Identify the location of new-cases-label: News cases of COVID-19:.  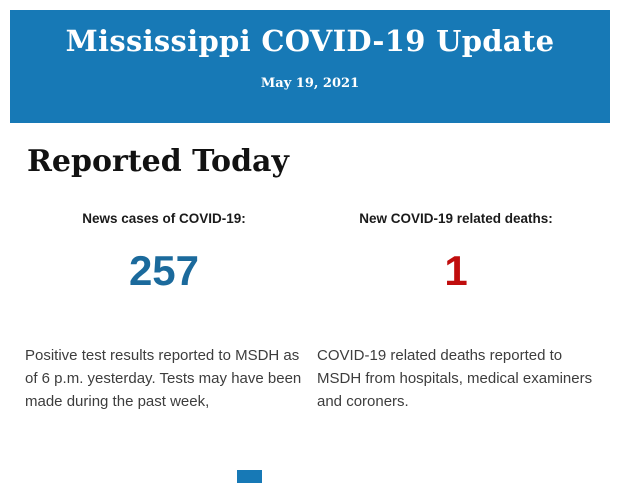
(164, 218).